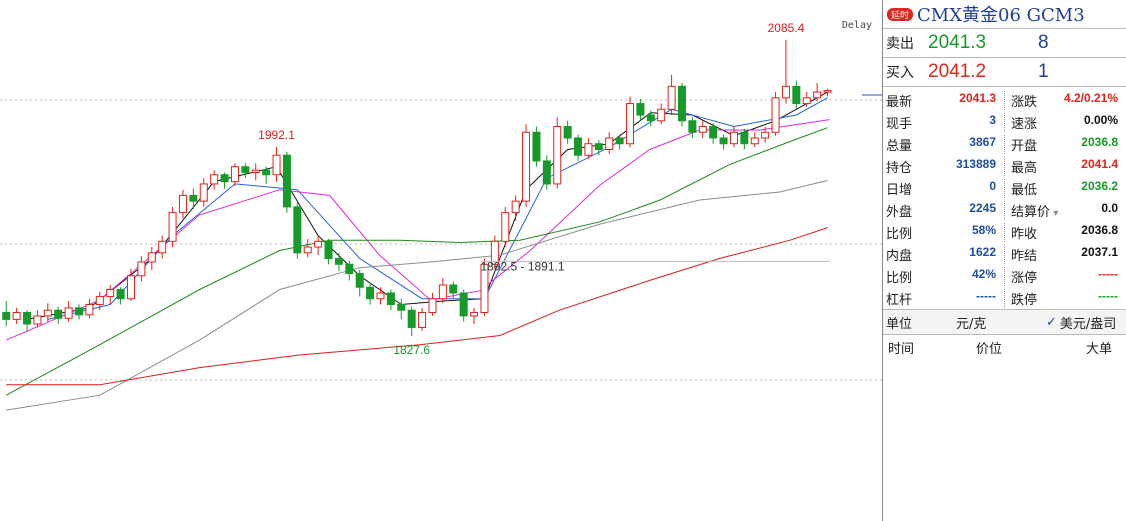 This screenshot has height=521, width=1126. What do you see at coordinates (943, 276) in the screenshot?
I see `stats-cell: 比例 42%` at bounding box center [943, 276].